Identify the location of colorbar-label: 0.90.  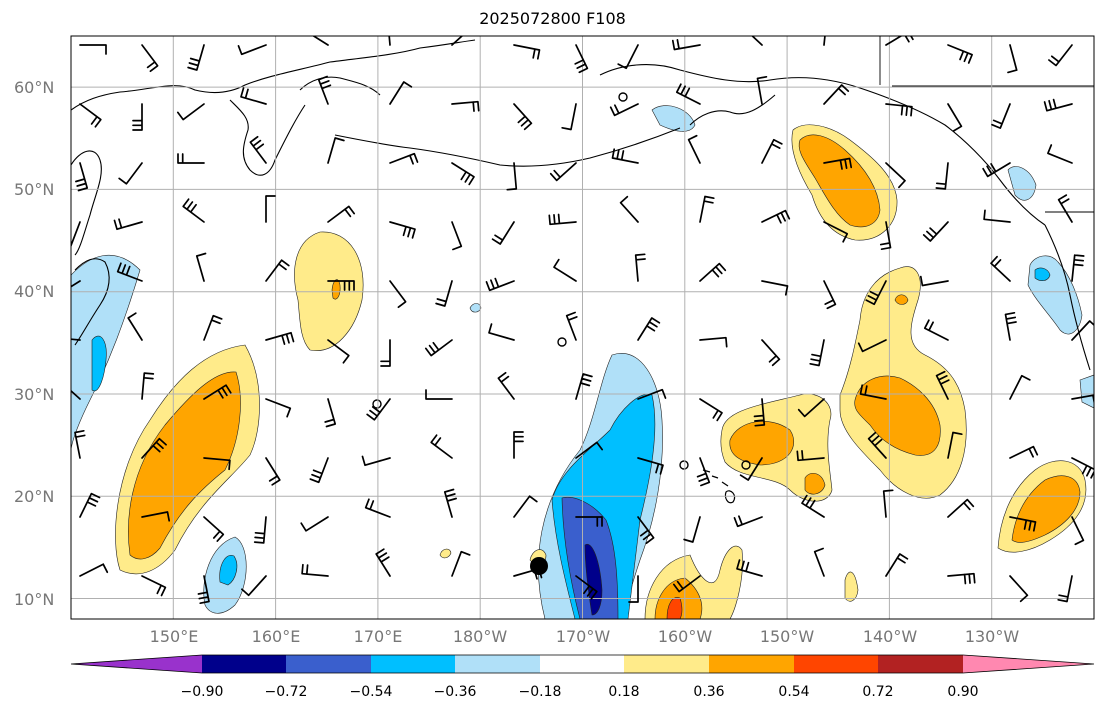
(962, 692).